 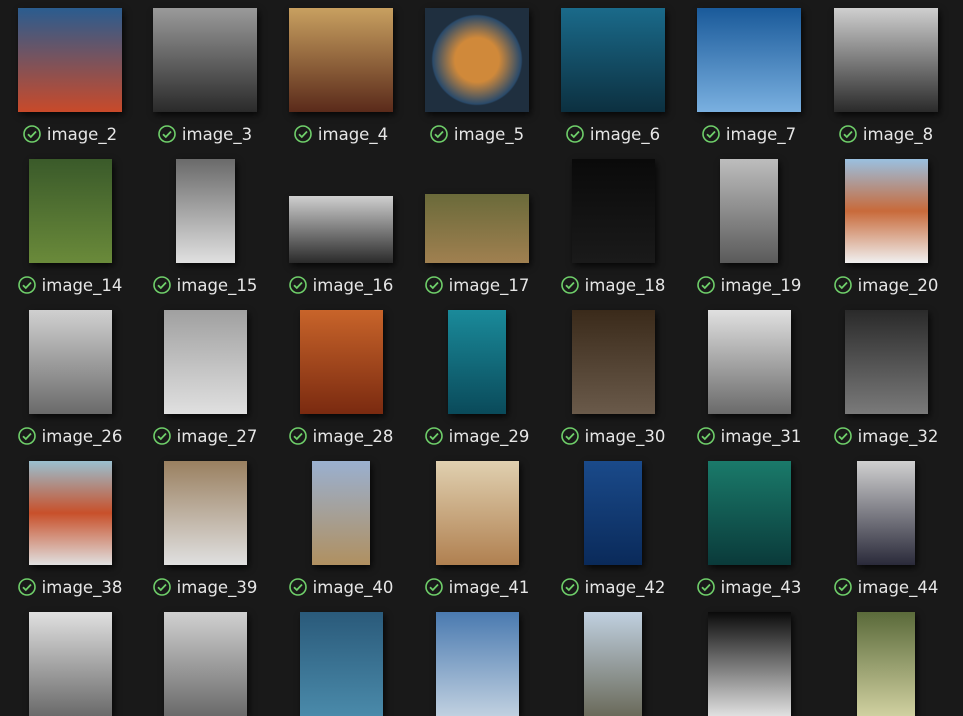 I want to click on file-name: image_42, so click(x=625, y=587).